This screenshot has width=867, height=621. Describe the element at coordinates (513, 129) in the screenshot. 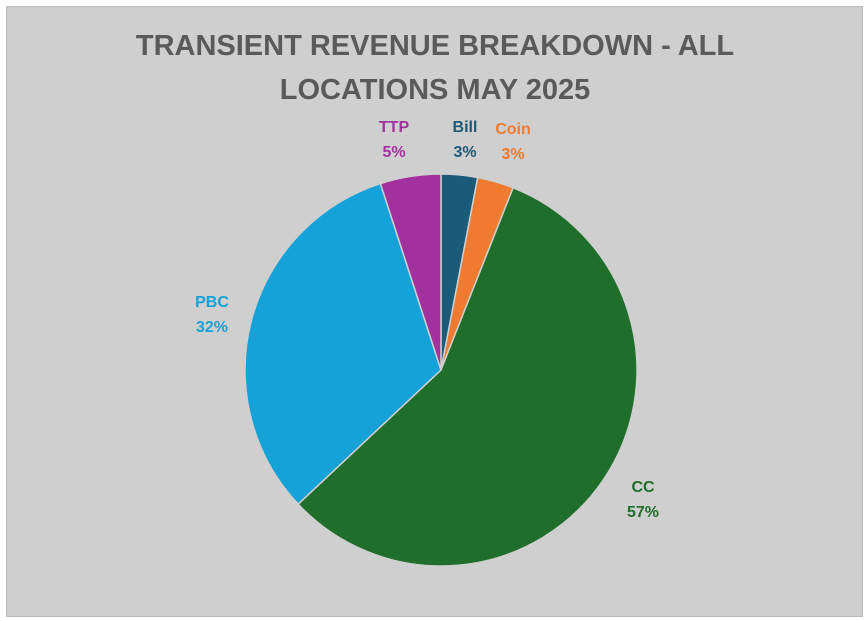

I see `slice-label: Coin` at that location.